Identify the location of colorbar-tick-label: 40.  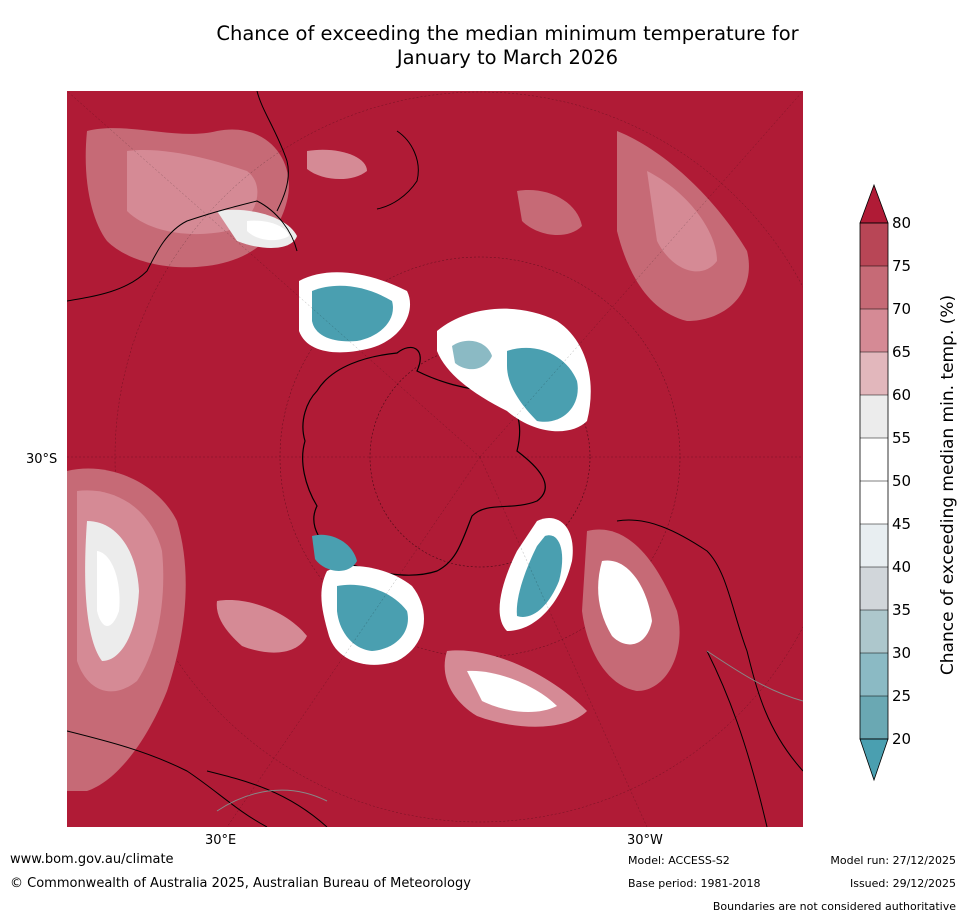
(901, 567).